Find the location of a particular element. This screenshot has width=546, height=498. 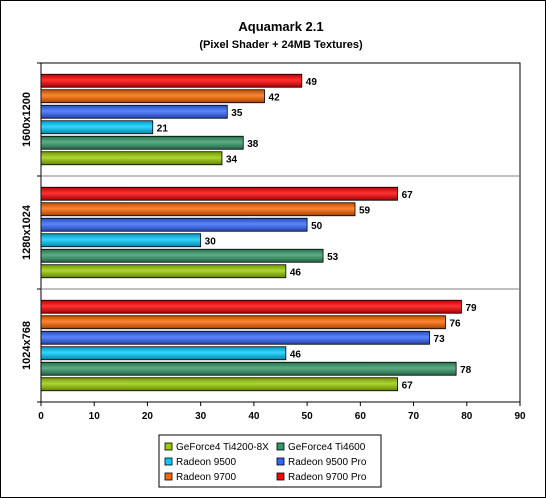

data-label: 34 is located at coordinates (232, 159).